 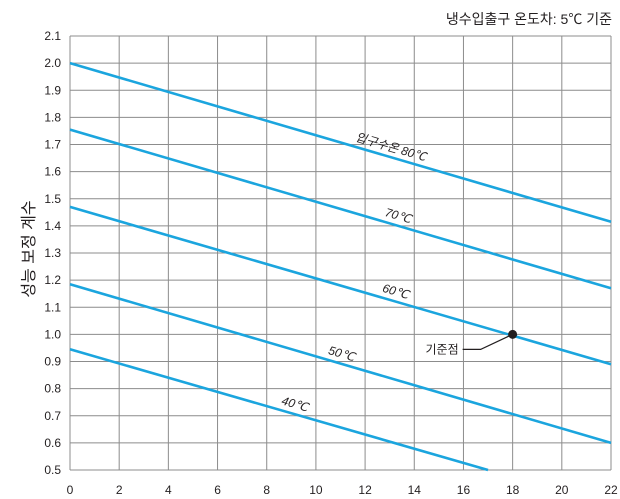 What do you see at coordinates (513, 490) in the screenshot?
I see `x-tick-label: 18` at bounding box center [513, 490].